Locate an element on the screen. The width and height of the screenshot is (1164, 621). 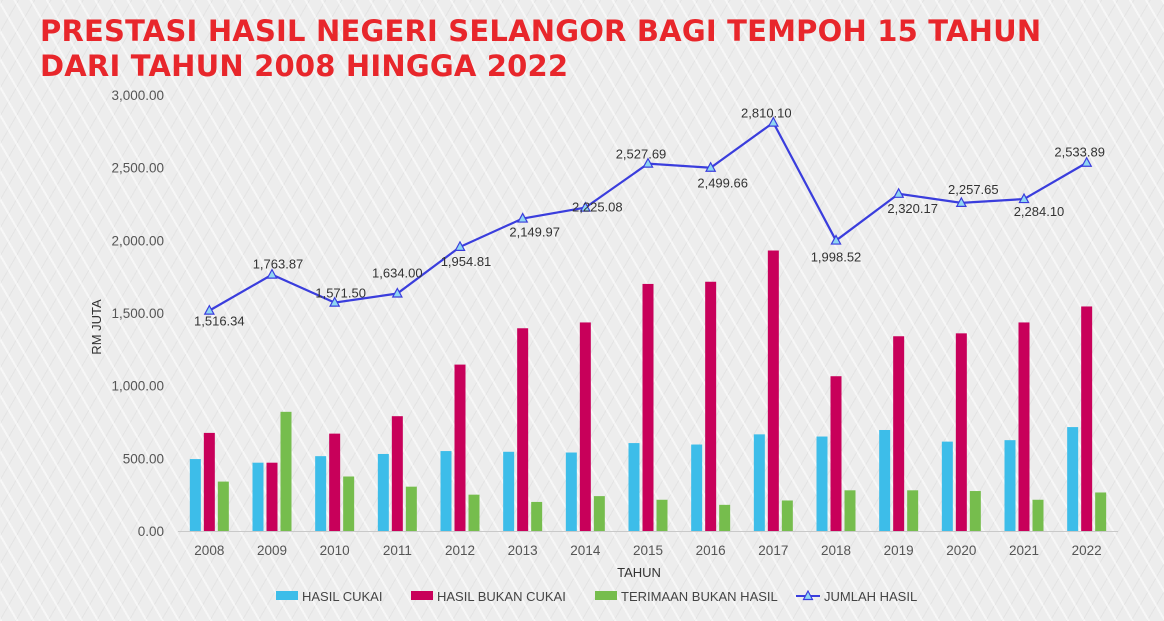
chart-title-line-2: DARI TAHUN 2008 HINGGA 2022 is located at coordinates (304, 66).